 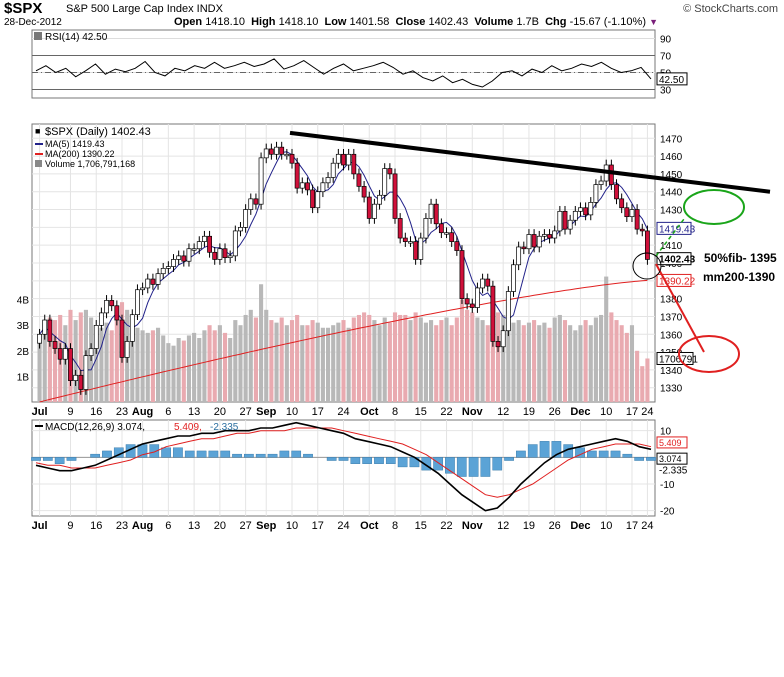 I want to click on macd-x-tick: 22, so click(x=446, y=526).